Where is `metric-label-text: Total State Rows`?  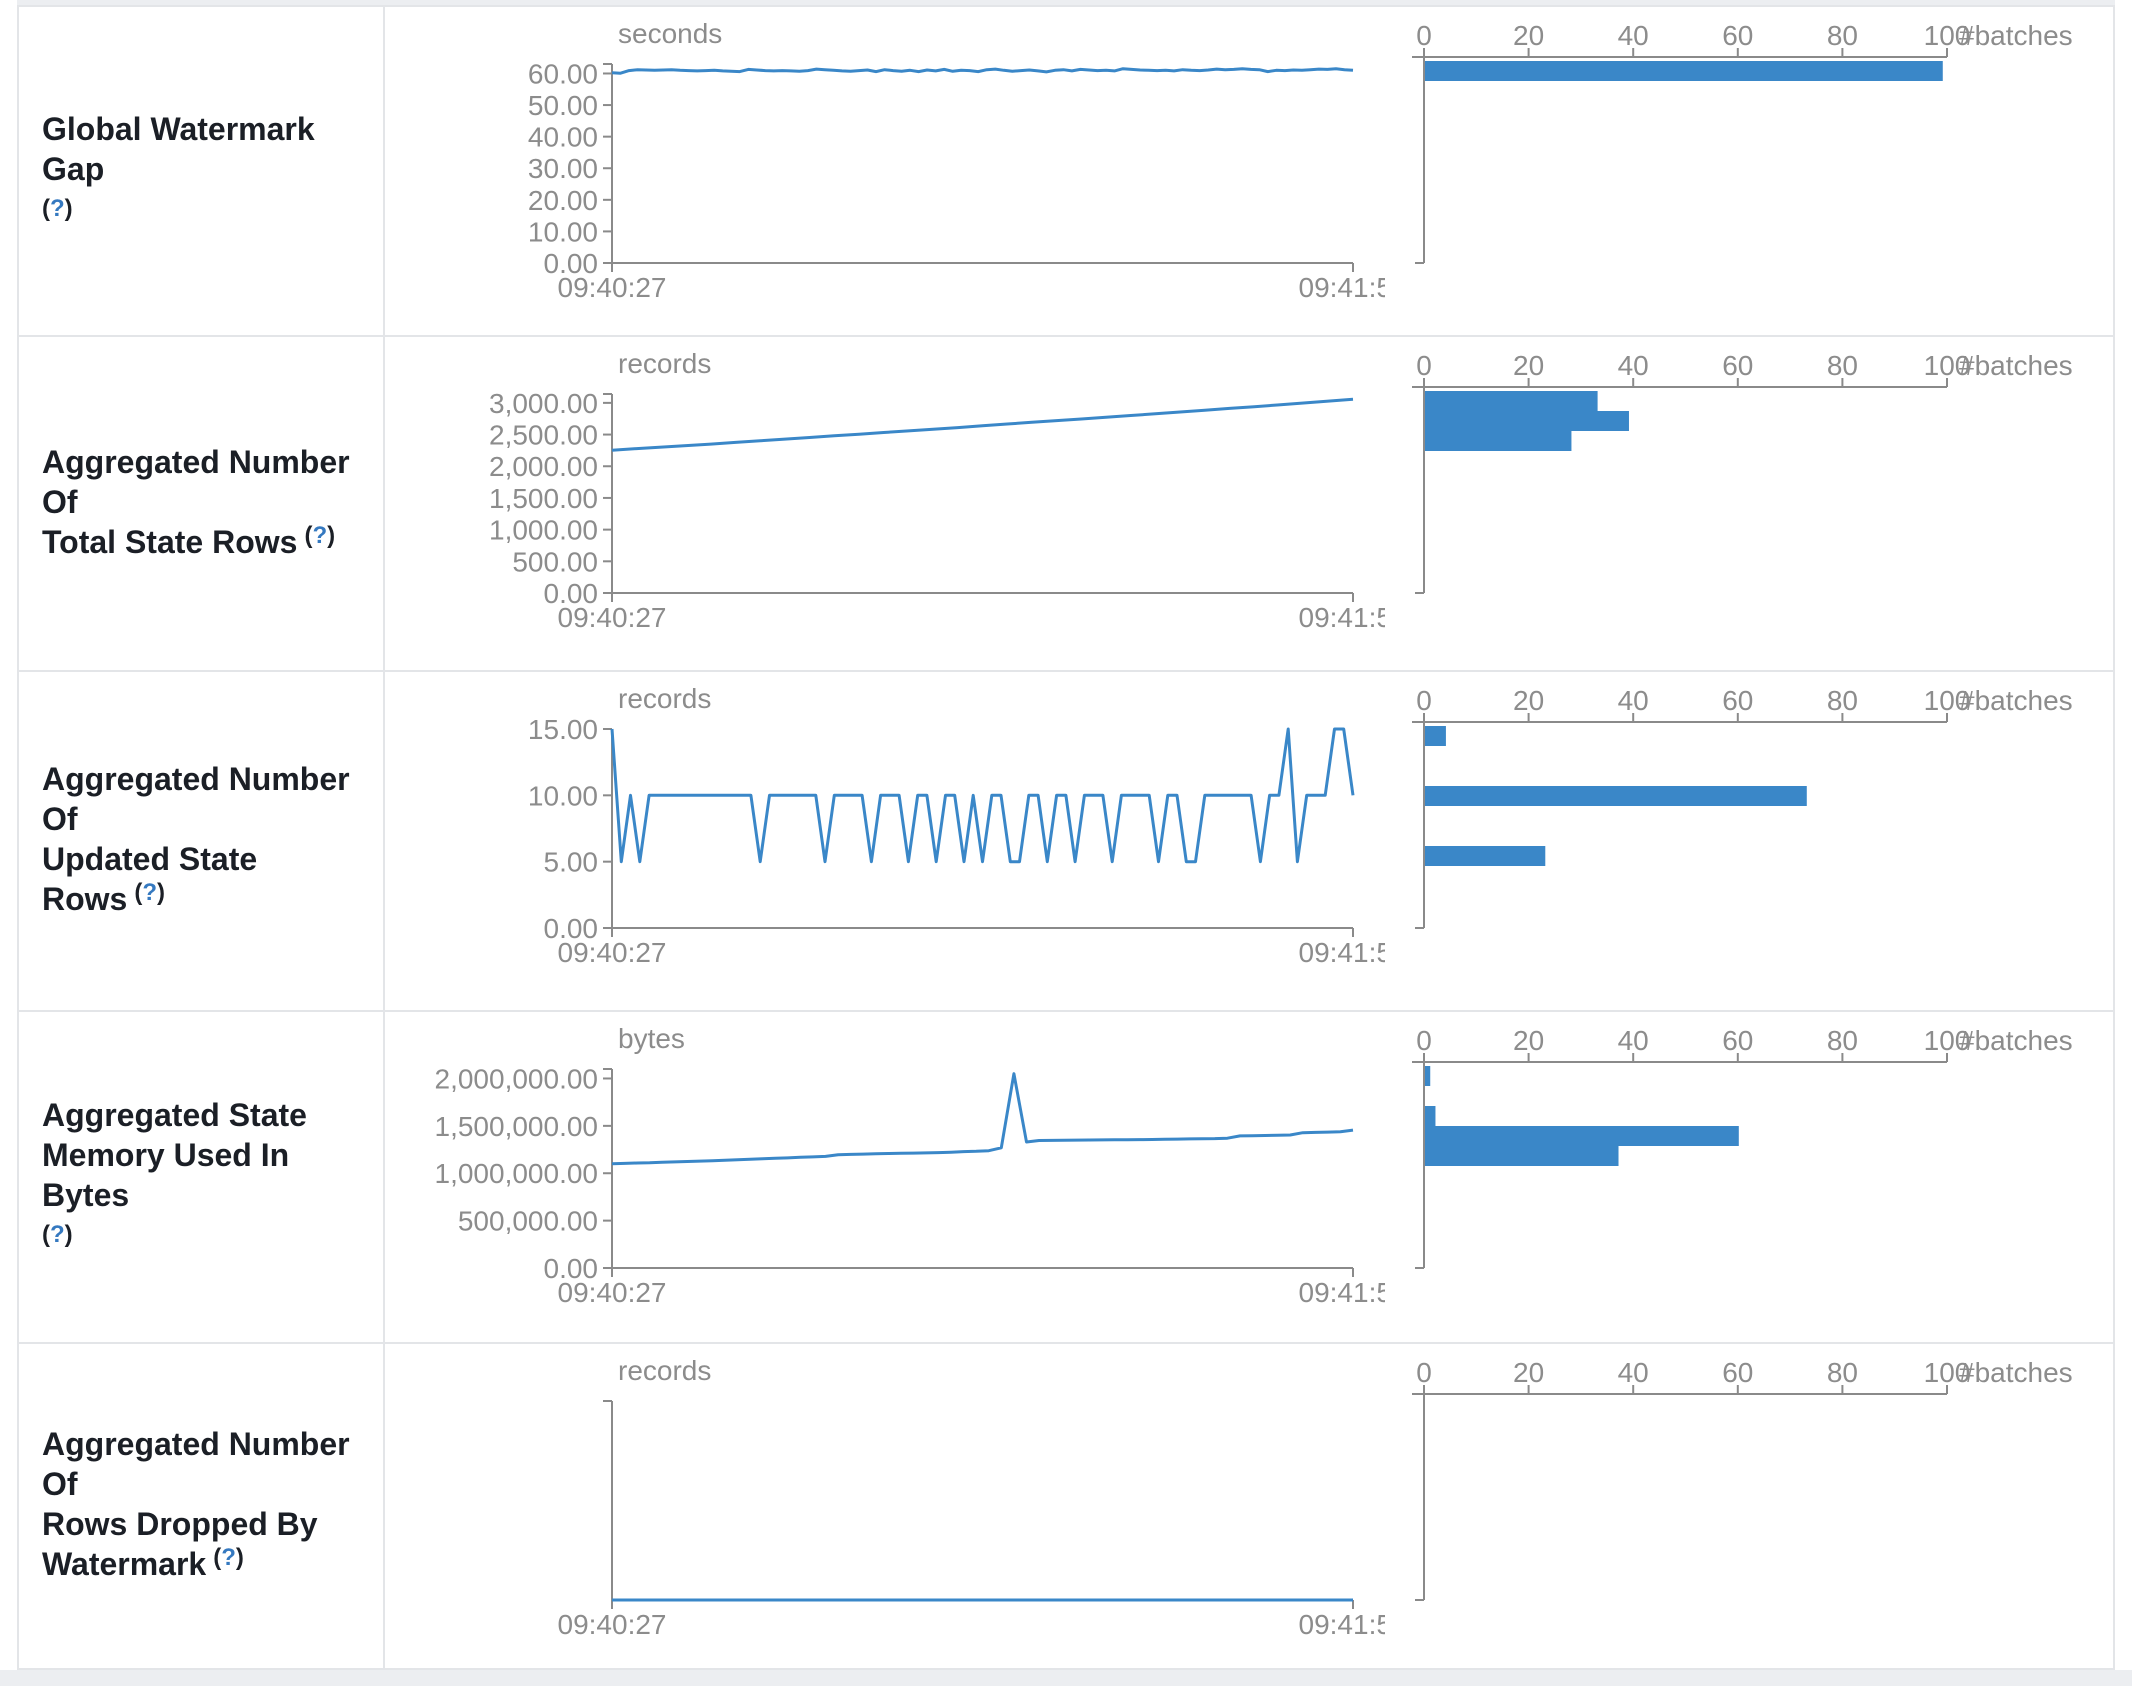 metric-label-text: Total State Rows is located at coordinates (170, 541).